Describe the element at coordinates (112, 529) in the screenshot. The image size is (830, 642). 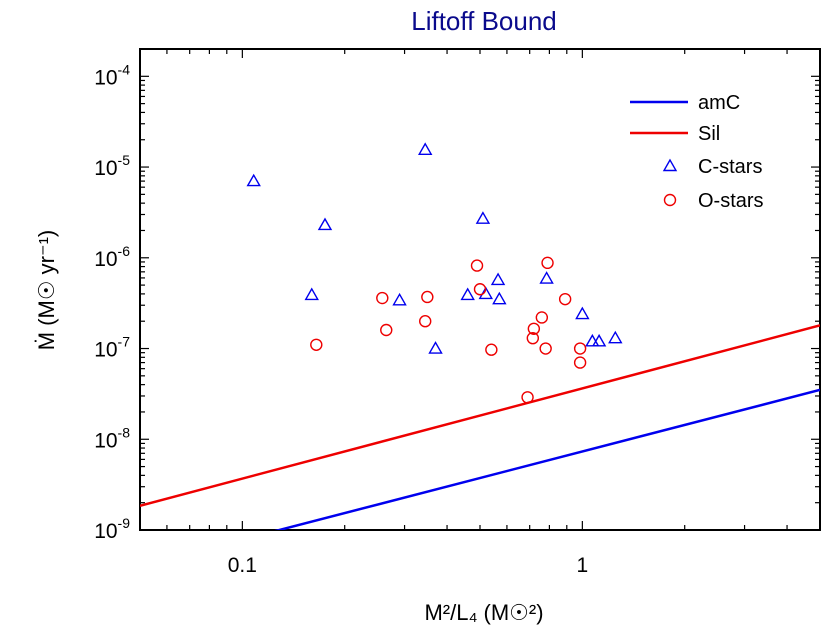
I see `y-tick-label: 10⁻⁹` at that location.